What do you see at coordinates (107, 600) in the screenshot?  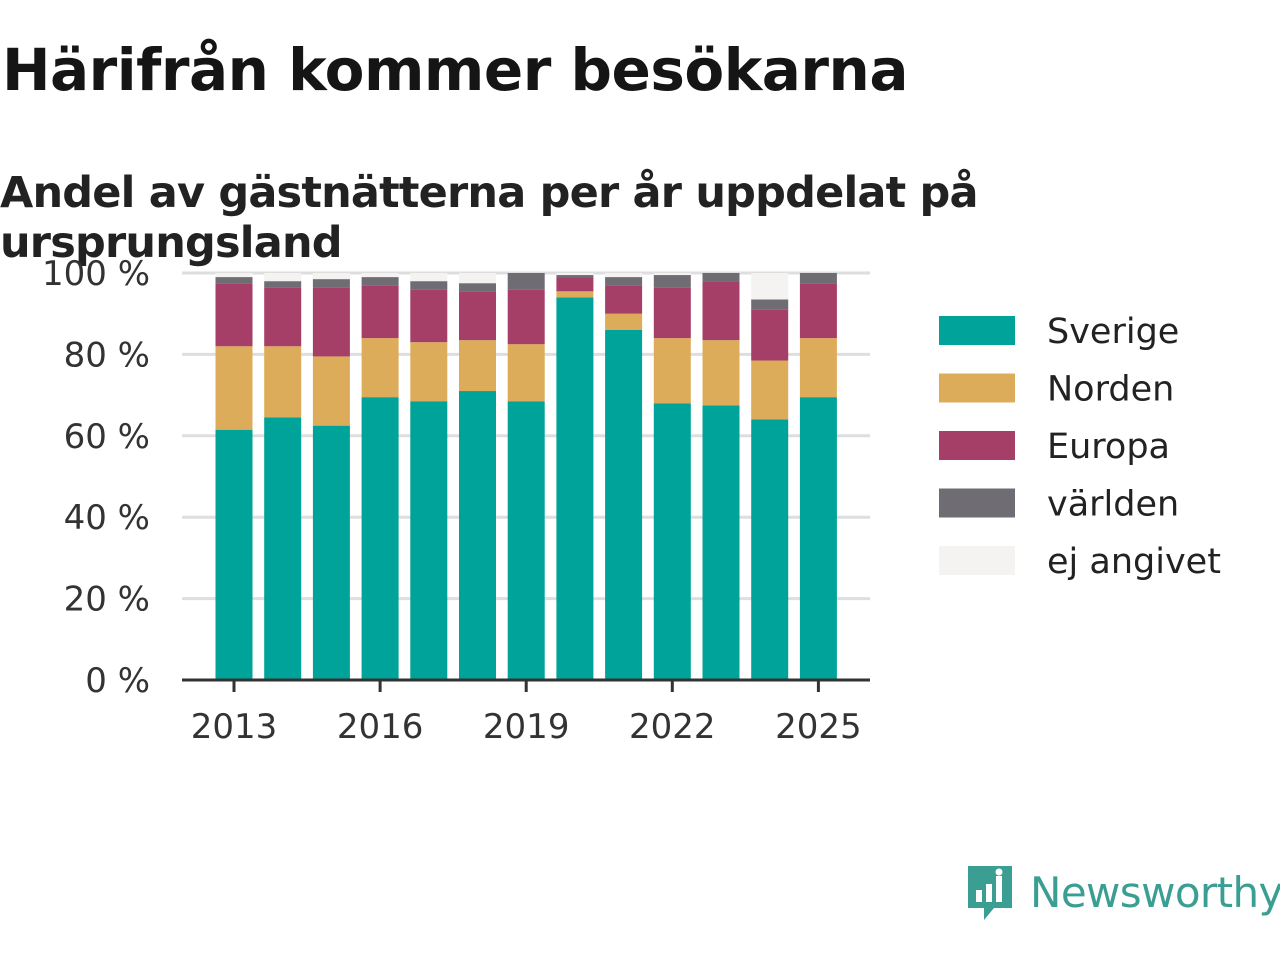 I see `y-tick-label: 20 %` at bounding box center [107, 600].